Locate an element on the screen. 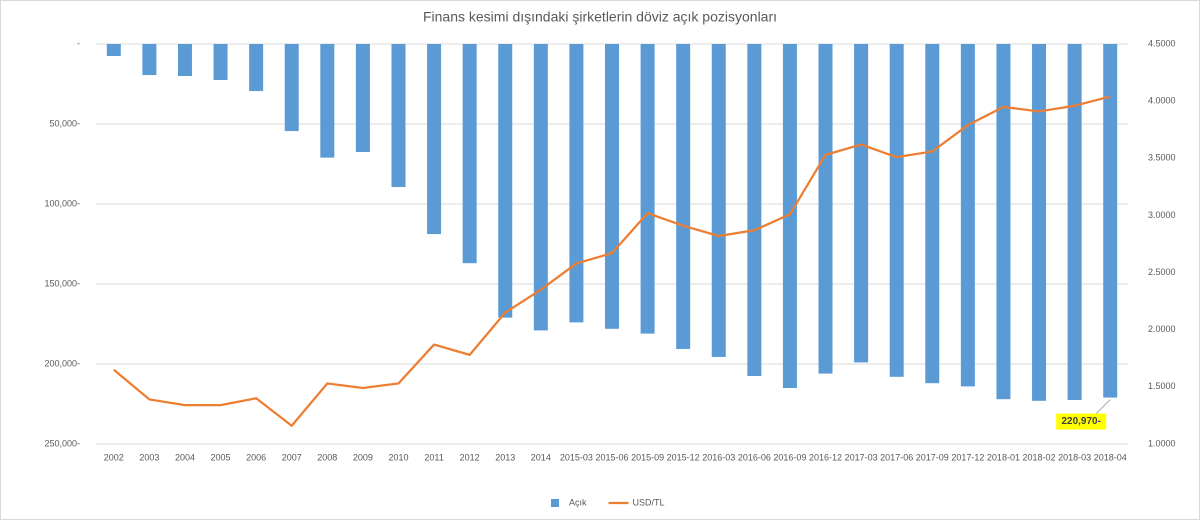  x-tick-label: 2016-12 is located at coordinates (825, 457).